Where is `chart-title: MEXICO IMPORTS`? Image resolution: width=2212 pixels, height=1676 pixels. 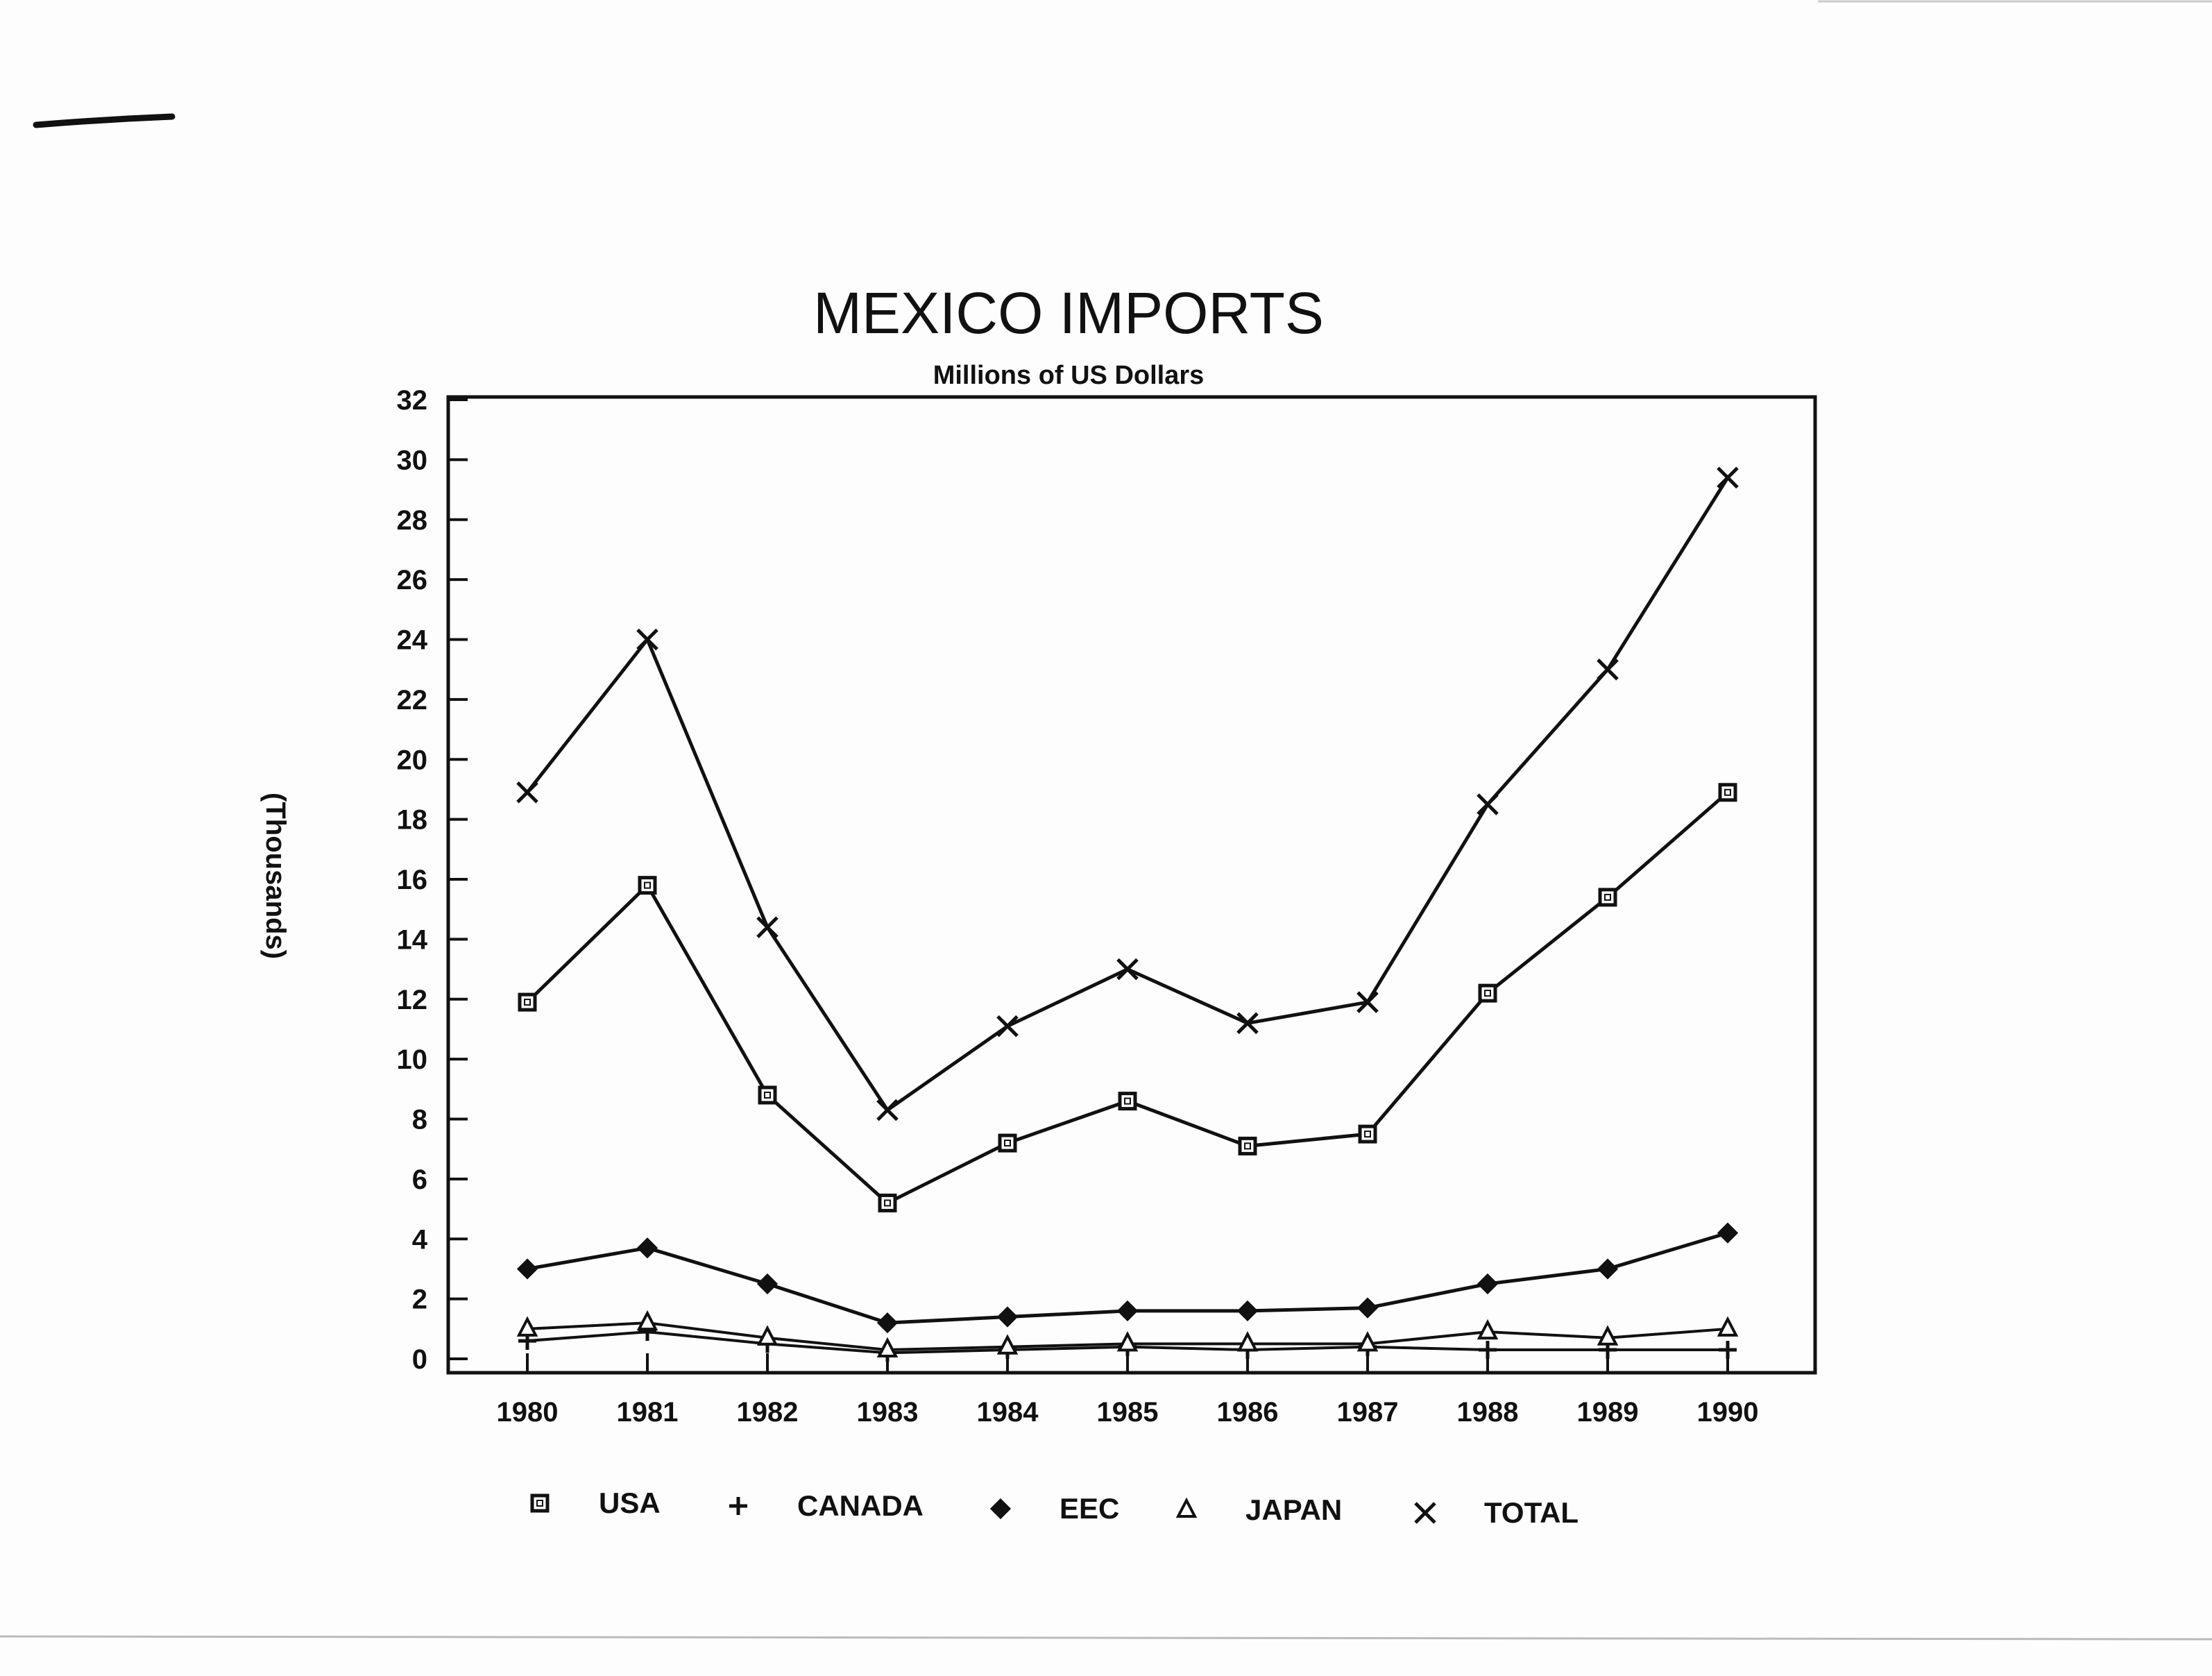 chart-title: MEXICO IMPORTS is located at coordinates (1068, 313).